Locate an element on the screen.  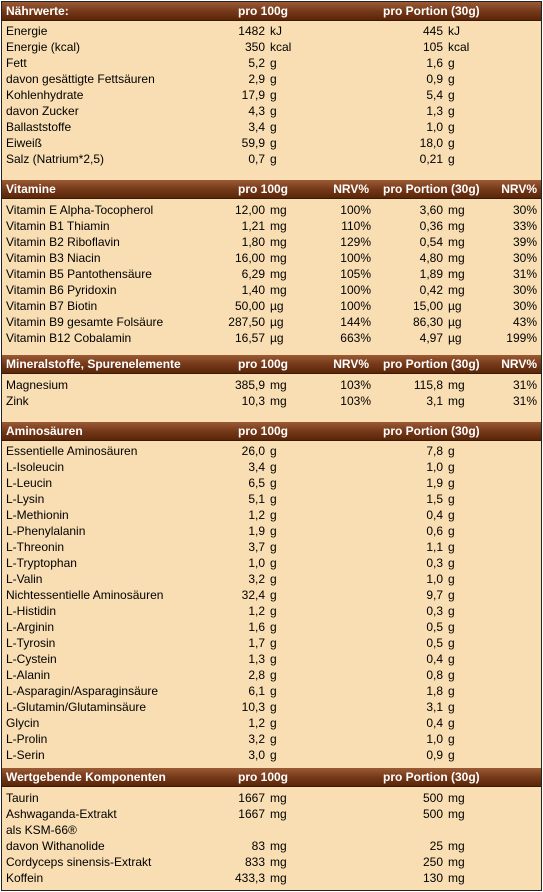
row-label: L-Histidin is located at coordinates (31, 611).